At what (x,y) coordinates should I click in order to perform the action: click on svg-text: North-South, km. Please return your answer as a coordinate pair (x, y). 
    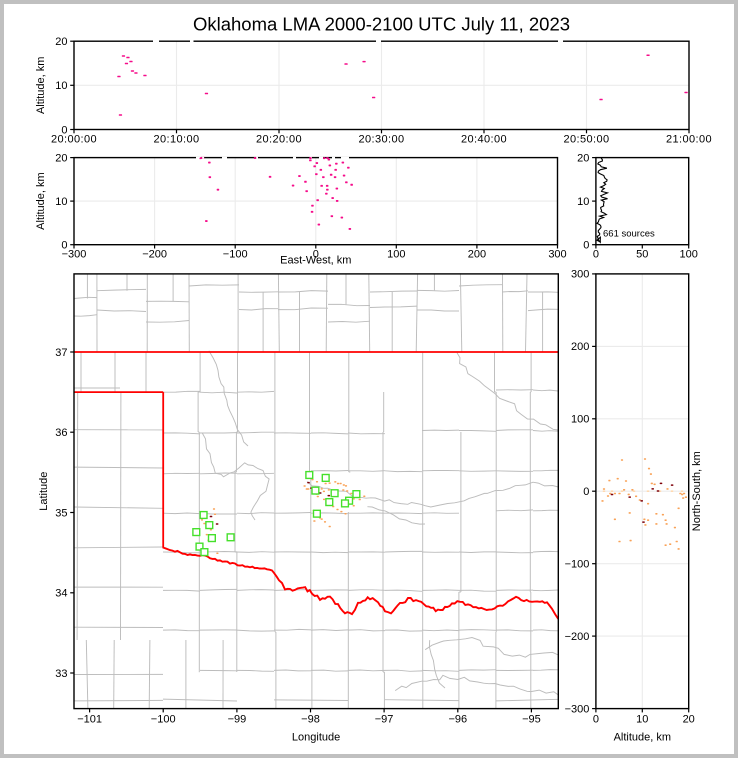
    Looking at the image, I should click on (697, 491).